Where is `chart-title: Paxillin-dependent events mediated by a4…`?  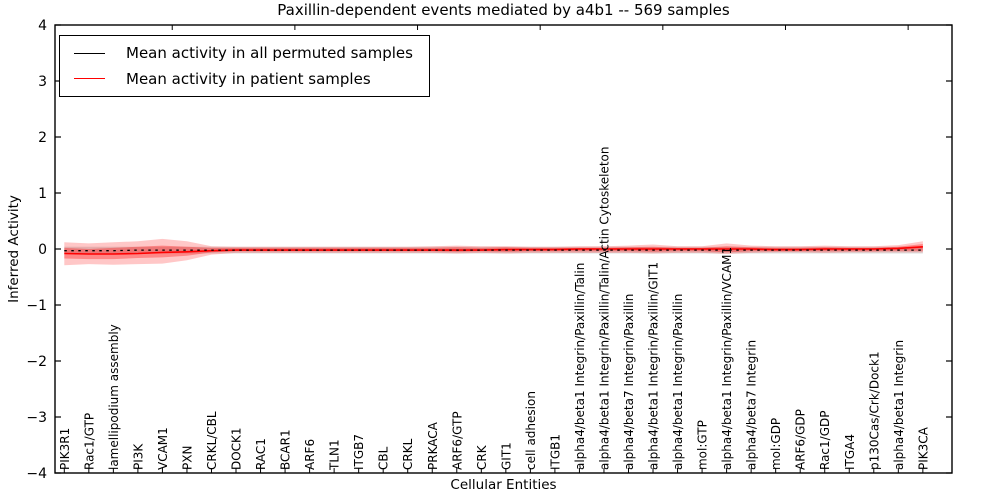 chart-title: Paxillin-dependent events mediated by a4… is located at coordinates (503, 10).